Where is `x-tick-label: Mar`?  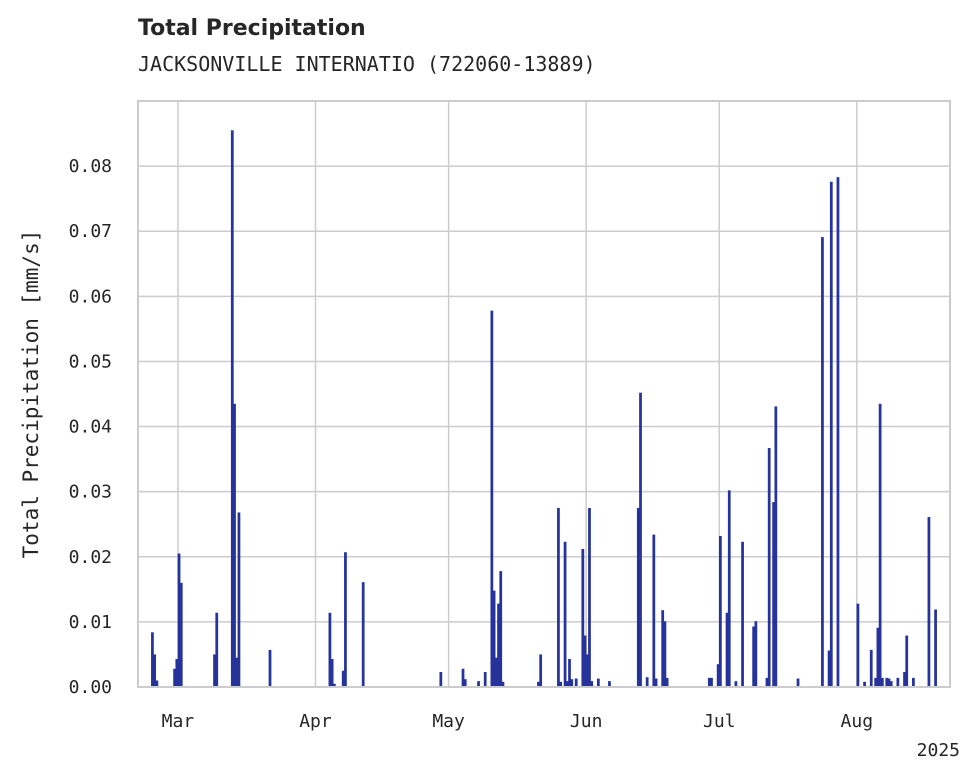 x-tick-label: Mar is located at coordinates (178, 721).